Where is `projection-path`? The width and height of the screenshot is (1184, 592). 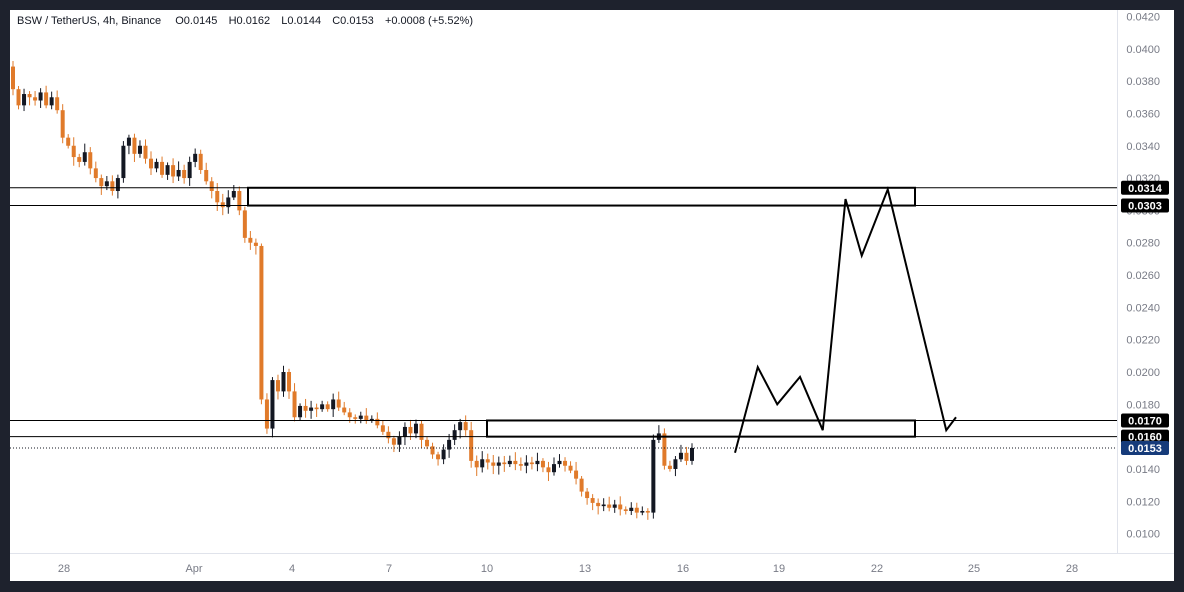
projection-path is located at coordinates (845, 320).